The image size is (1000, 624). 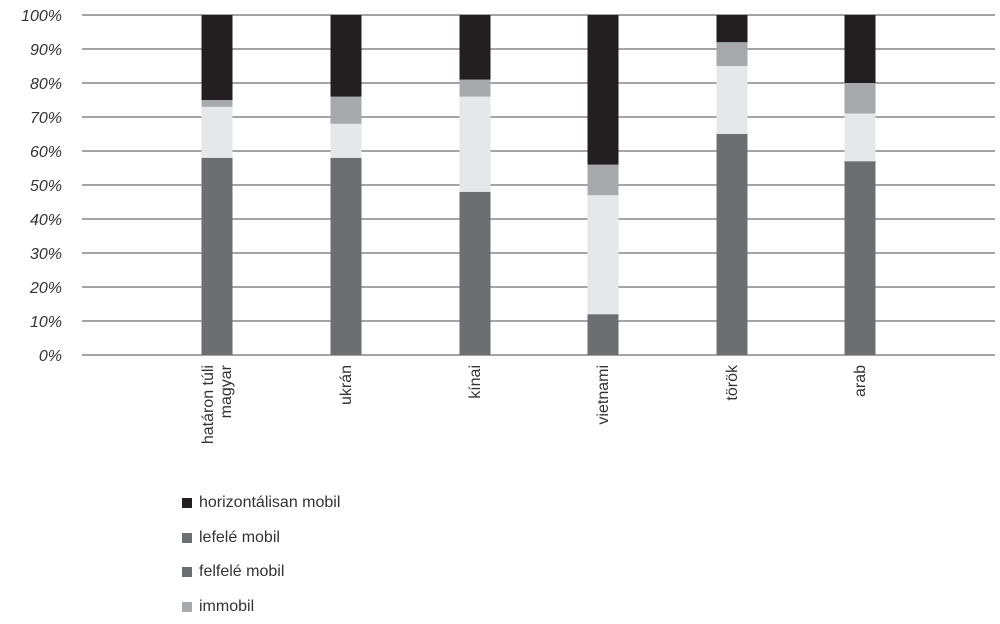 What do you see at coordinates (187, 538) in the screenshot?
I see `legend-swatch-downward` at bounding box center [187, 538].